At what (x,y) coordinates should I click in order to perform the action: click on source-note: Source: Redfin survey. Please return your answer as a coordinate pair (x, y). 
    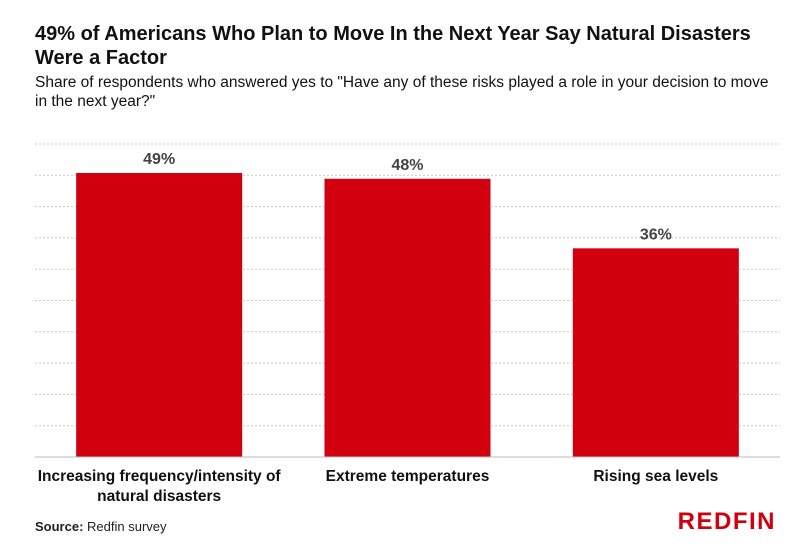
    Looking at the image, I should click on (101, 526).